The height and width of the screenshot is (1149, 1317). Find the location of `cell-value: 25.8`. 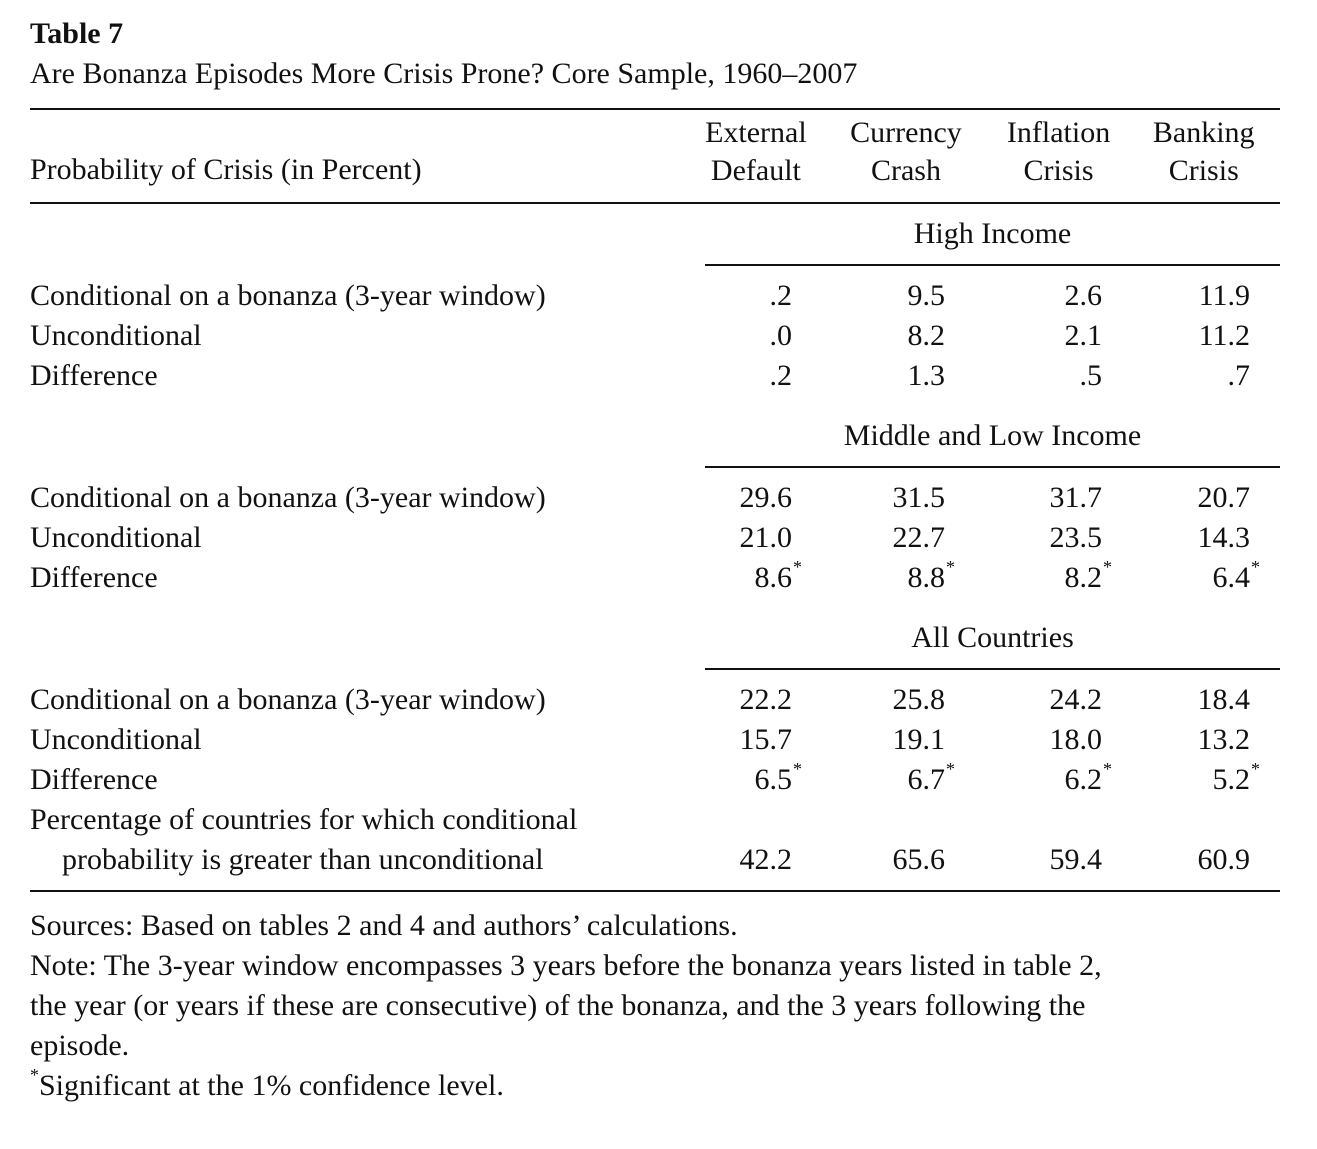

cell-value: 25.8 is located at coordinates (919, 699).